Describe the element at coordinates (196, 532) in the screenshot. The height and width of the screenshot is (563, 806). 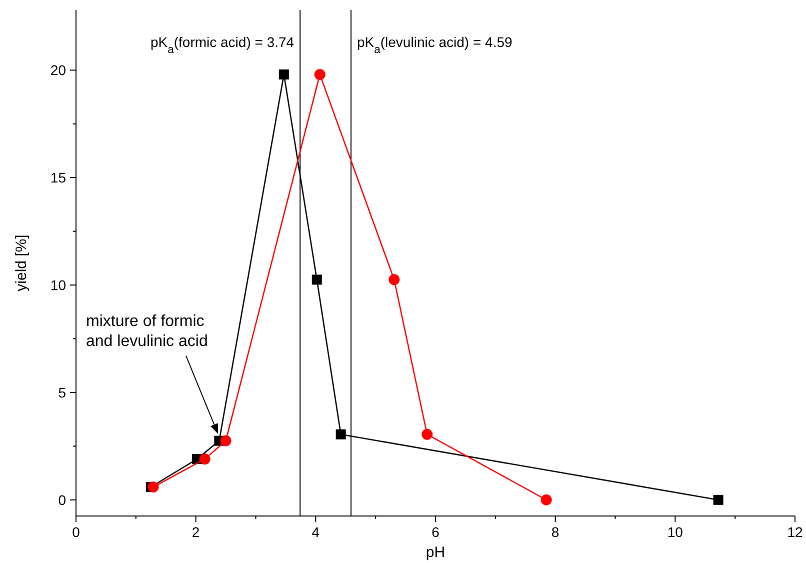
I see `x-tick-label: 2` at that location.